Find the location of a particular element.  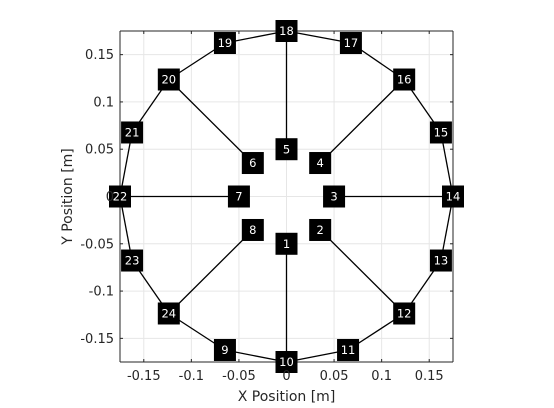

node-marker: 7 is located at coordinates (238, 196).